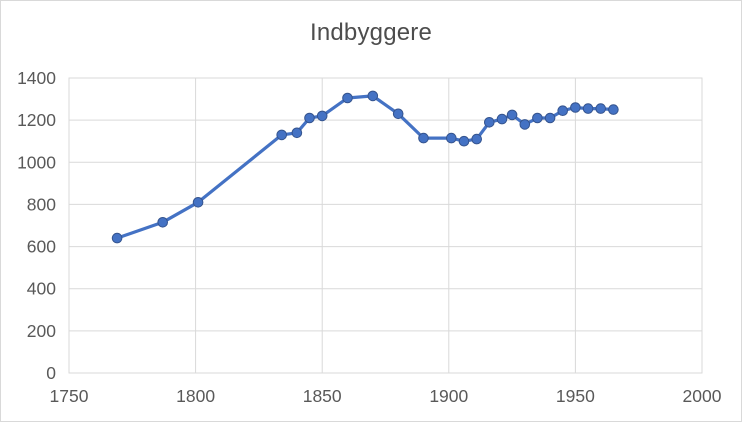  Describe the element at coordinates (41, 204) in the screenshot. I see `y-axis-tick-label: 800` at that location.